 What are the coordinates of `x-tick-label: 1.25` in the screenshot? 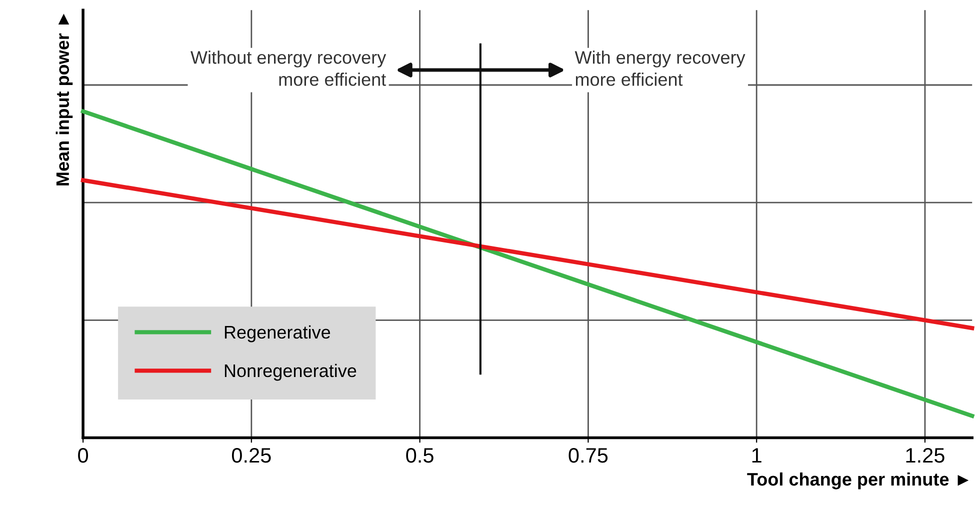 It's located at (925, 455).